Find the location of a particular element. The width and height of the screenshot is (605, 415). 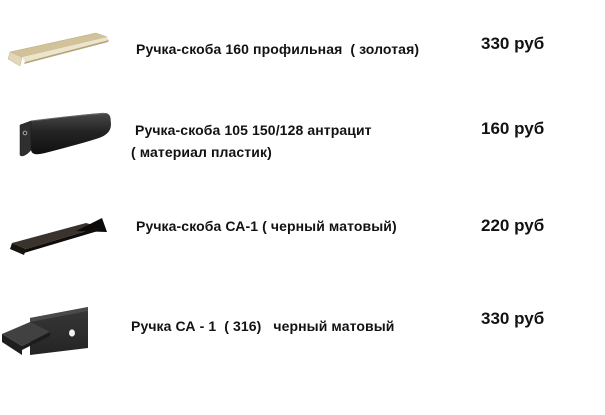

product-name: Ручка-скоба СА-1 ( черный матовый) is located at coordinates (266, 226).